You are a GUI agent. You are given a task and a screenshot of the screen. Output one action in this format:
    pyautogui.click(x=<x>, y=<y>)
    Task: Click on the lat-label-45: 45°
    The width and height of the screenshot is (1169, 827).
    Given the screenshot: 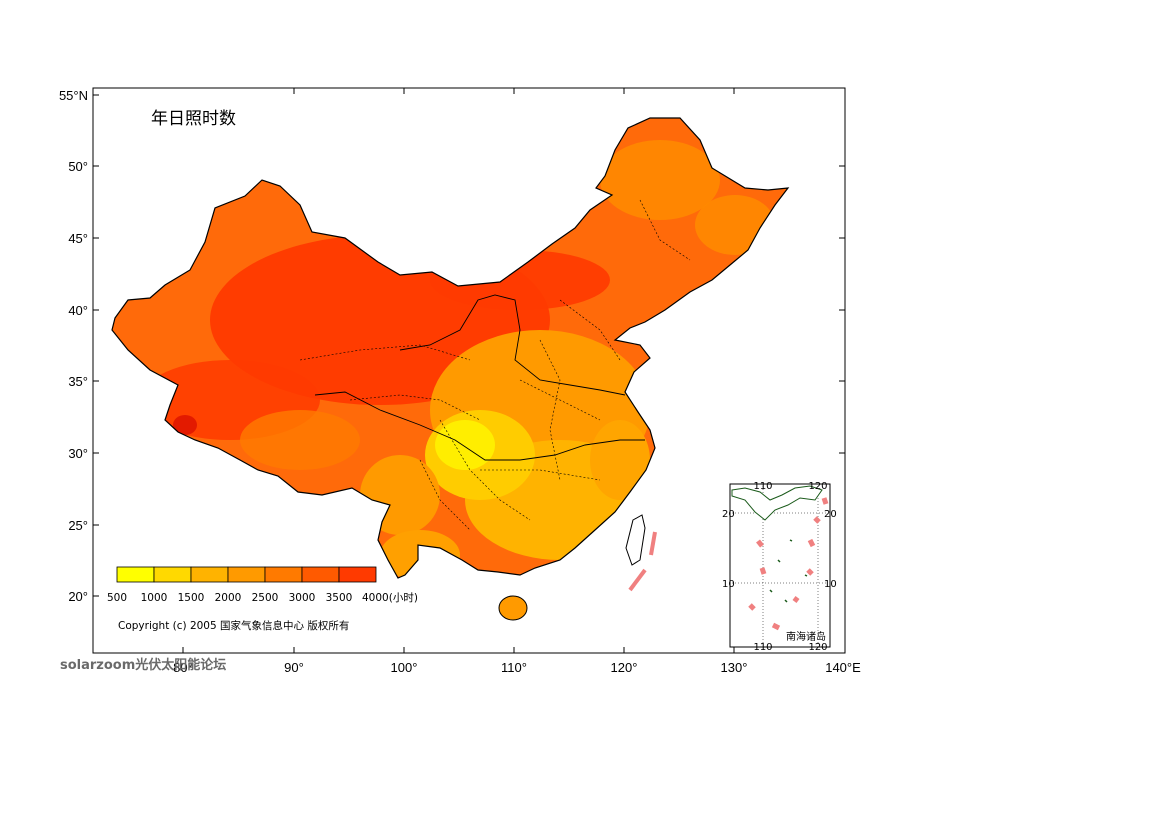 What is the action you would take?
    pyautogui.click(x=78, y=238)
    